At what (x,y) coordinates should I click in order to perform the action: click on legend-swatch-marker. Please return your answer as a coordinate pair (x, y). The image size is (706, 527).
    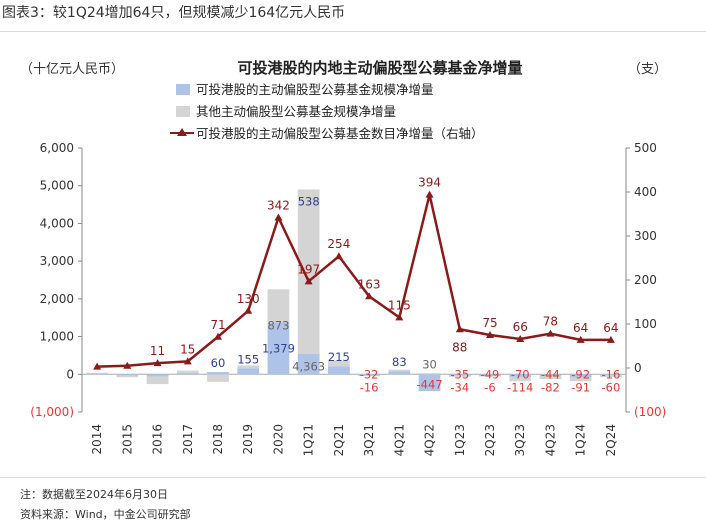
    Looking at the image, I should click on (182, 132).